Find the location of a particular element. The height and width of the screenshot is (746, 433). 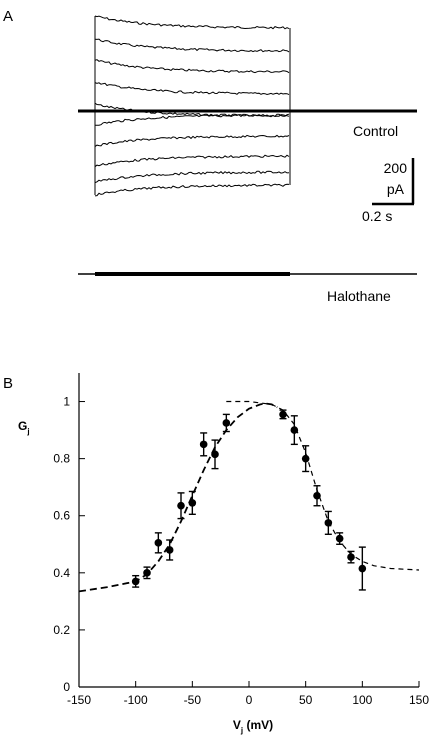

x-tick-label: -50 is located at coordinates (193, 700).